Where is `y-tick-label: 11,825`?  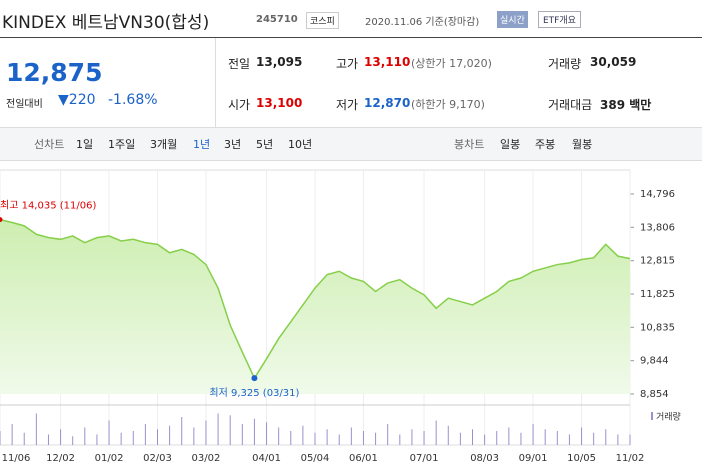 y-tick-label: 11,825 is located at coordinates (657, 294).